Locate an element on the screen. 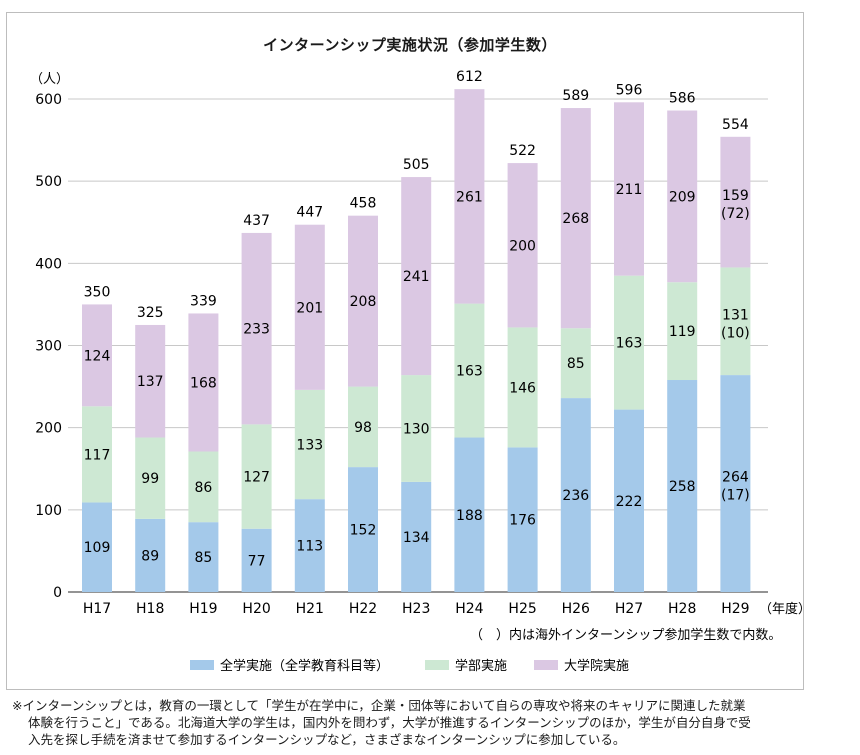 The width and height of the screenshot is (860, 755). bar-value-label: 264 is located at coordinates (735, 478).